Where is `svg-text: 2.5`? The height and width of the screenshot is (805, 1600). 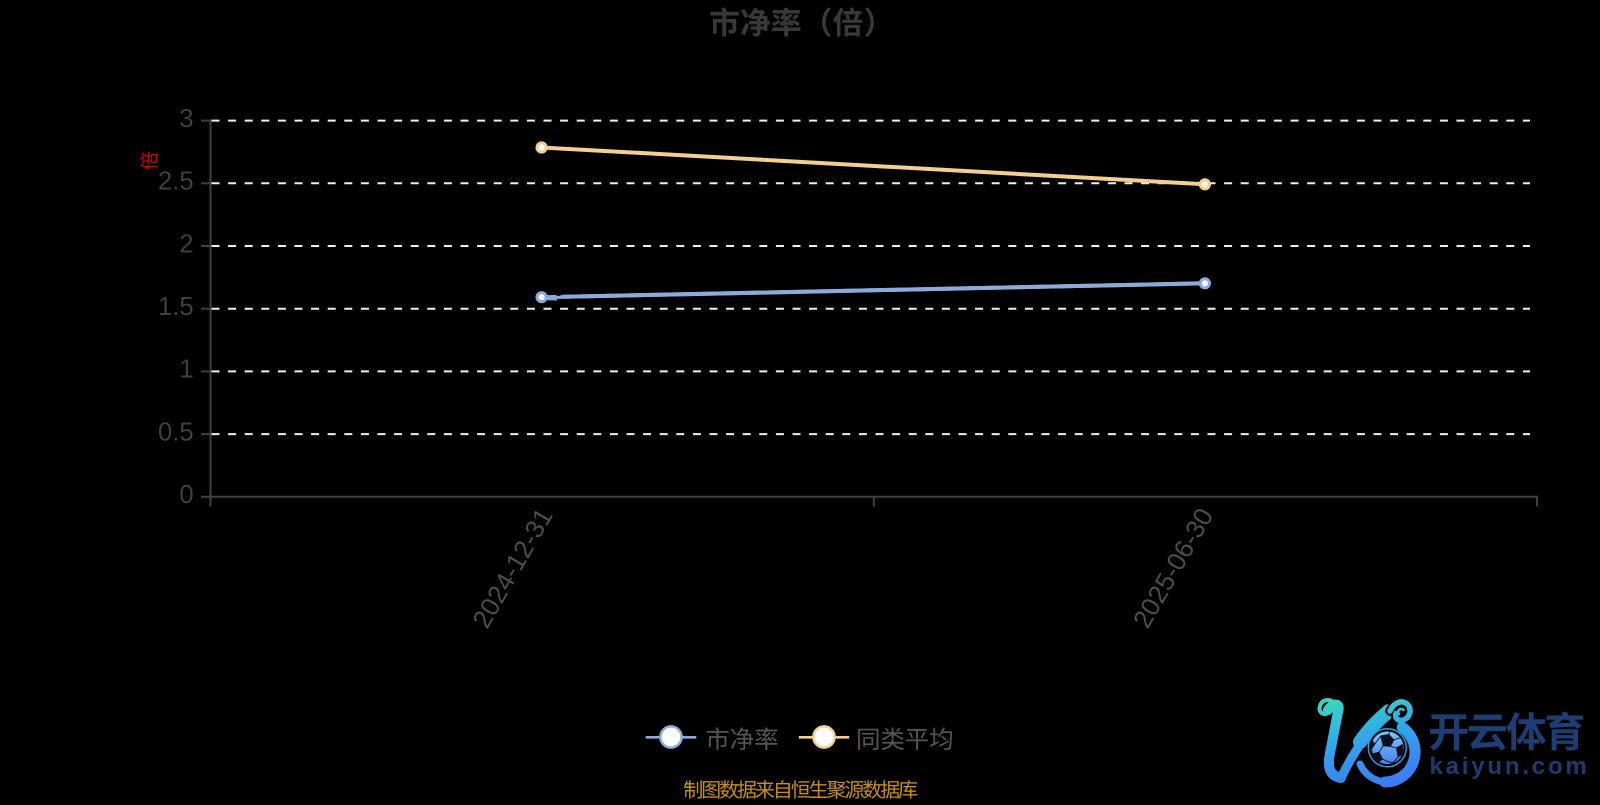
svg-text: 2.5 is located at coordinates (175, 182).